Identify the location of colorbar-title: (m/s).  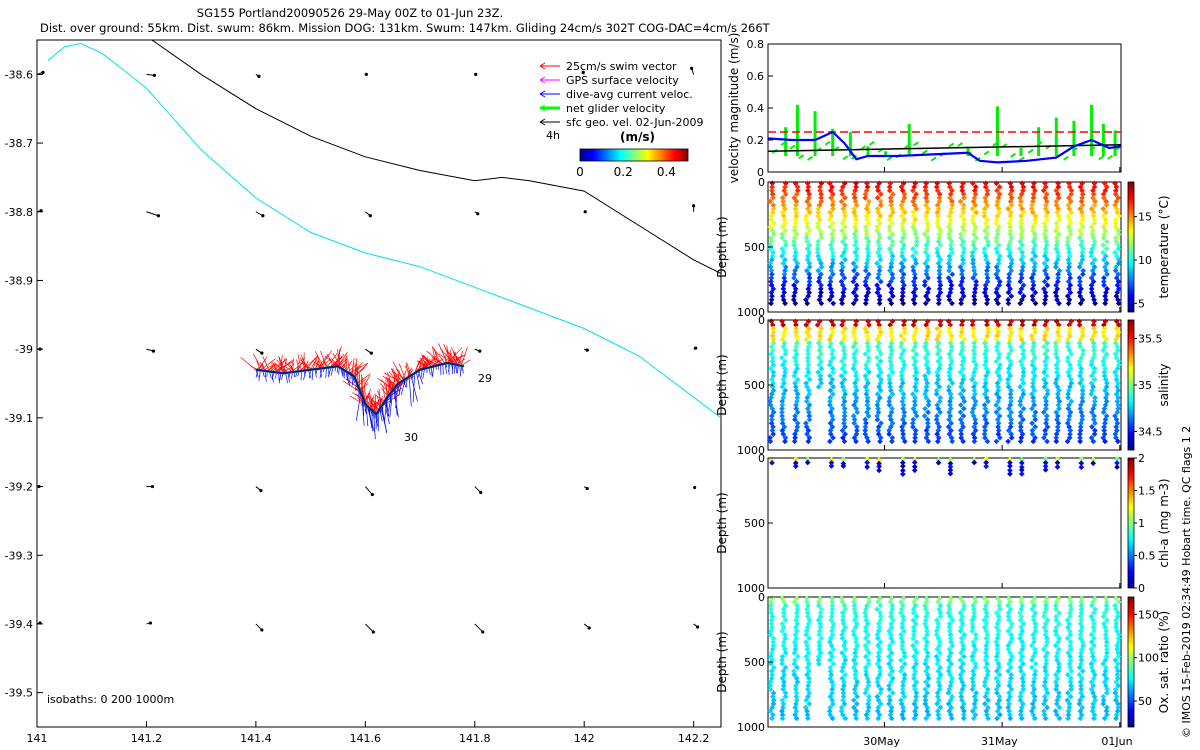
(637, 137).